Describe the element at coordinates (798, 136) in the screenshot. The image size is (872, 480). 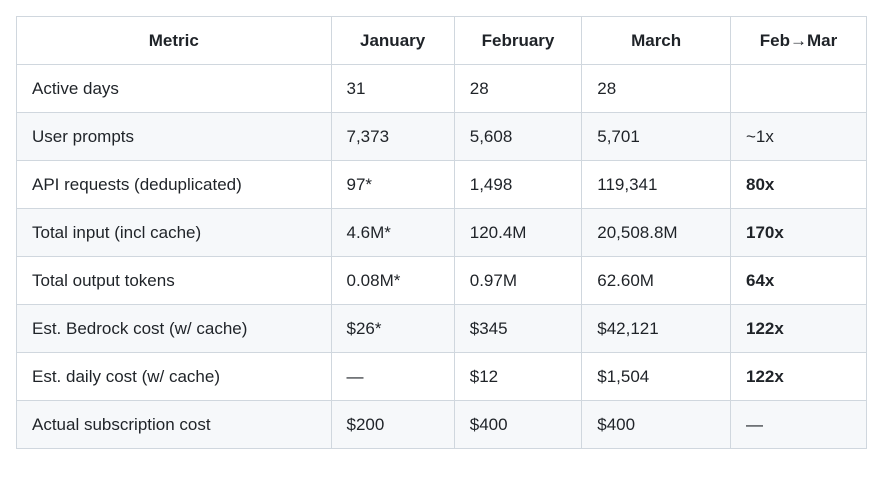
I see `value-feb-mar: ~1x` at that location.